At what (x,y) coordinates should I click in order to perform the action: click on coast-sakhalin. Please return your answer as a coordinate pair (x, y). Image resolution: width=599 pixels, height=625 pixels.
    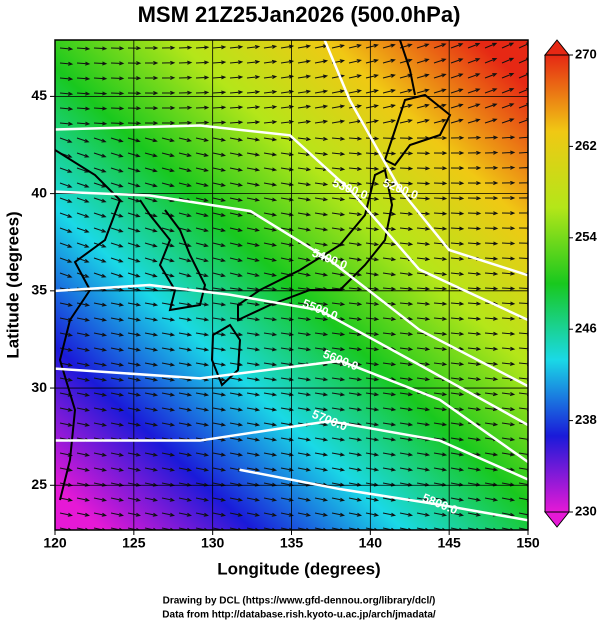
    Looking at the image, I should click on (407, 68).